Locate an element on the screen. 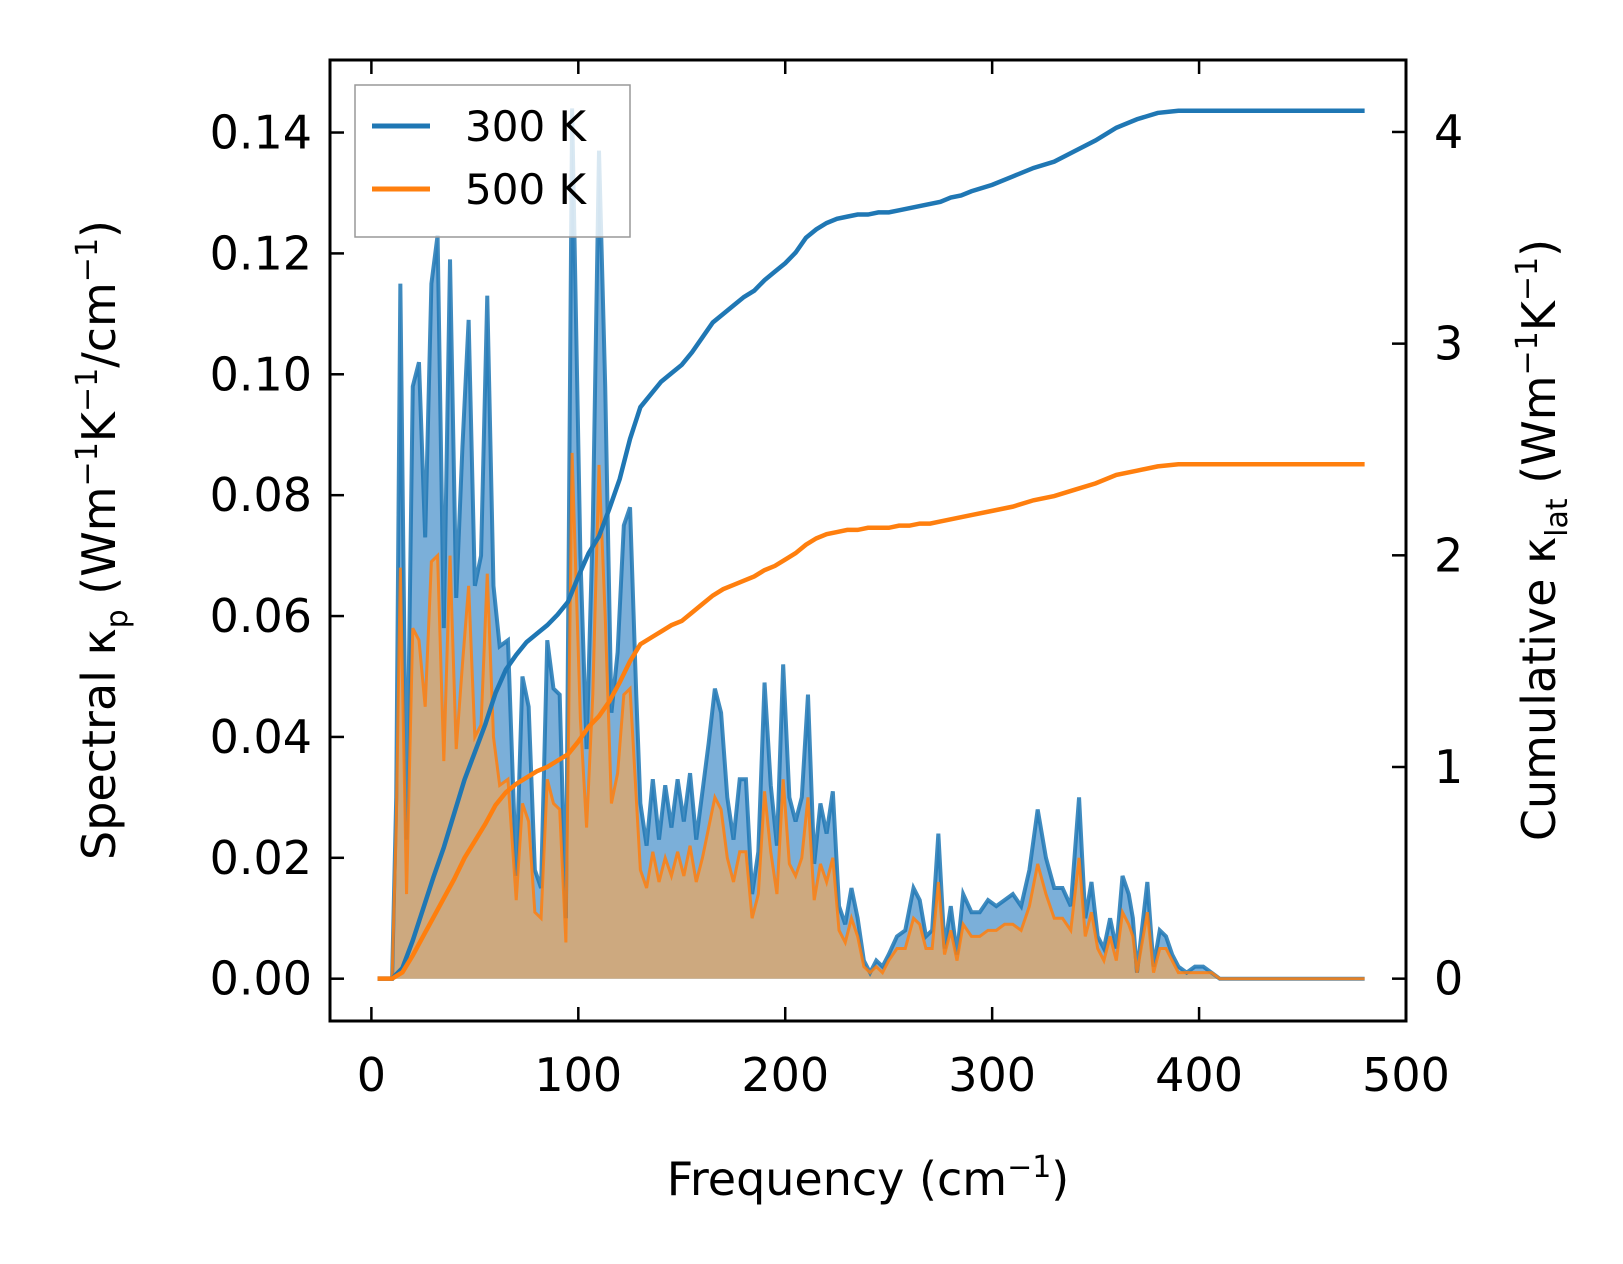 This screenshot has width=1623, height=1264. y-right-tick-label: 0 is located at coordinates (1448, 979).